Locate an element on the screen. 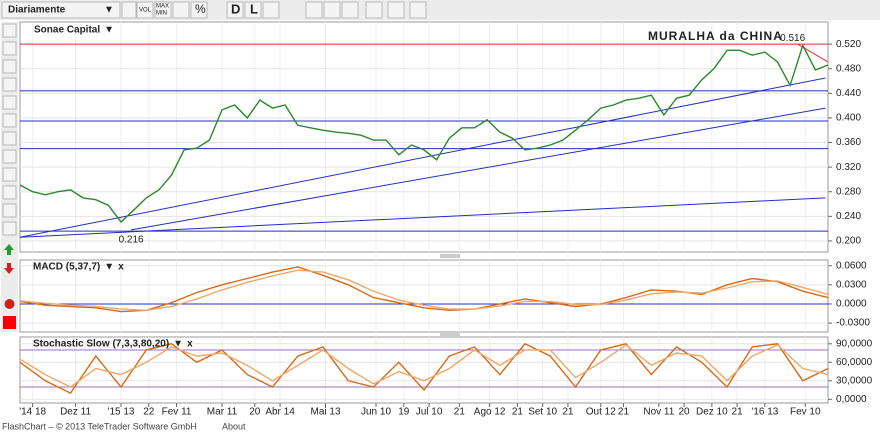 The height and width of the screenshot is (439, 880). y-tick-label: 0.0600 is located at coordinates (851, 265).